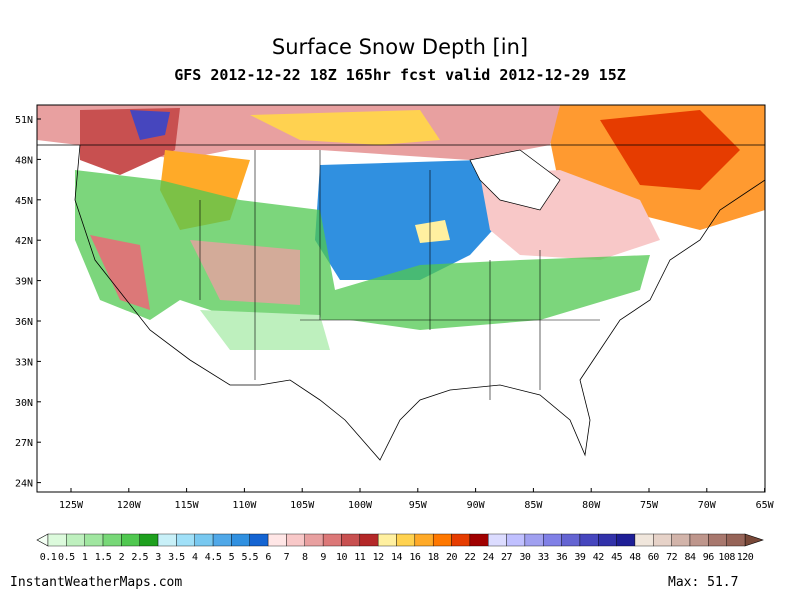  Describe the element at coordinates (690, 557) in the screenshot. I see `colorbar-label: 84` at that location.